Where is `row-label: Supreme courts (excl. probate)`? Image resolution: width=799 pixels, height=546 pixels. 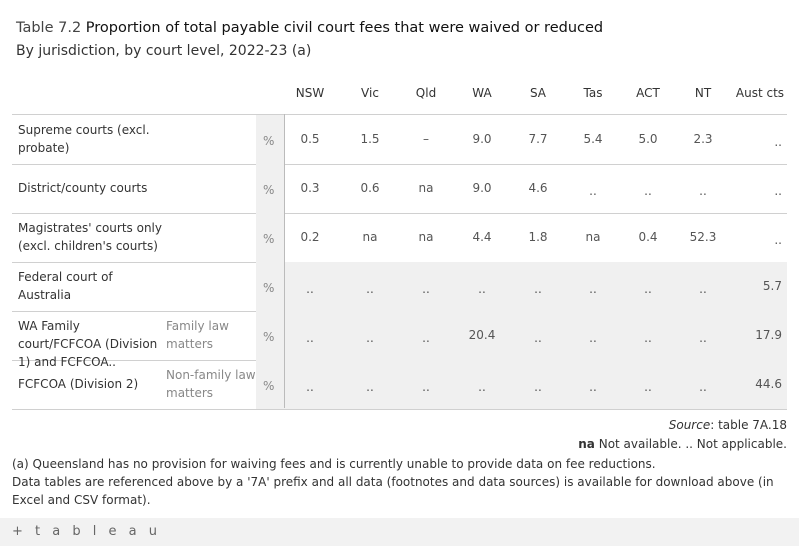
row-label: Supreme courts (excl. probate) is located at coordinates (84, 139).